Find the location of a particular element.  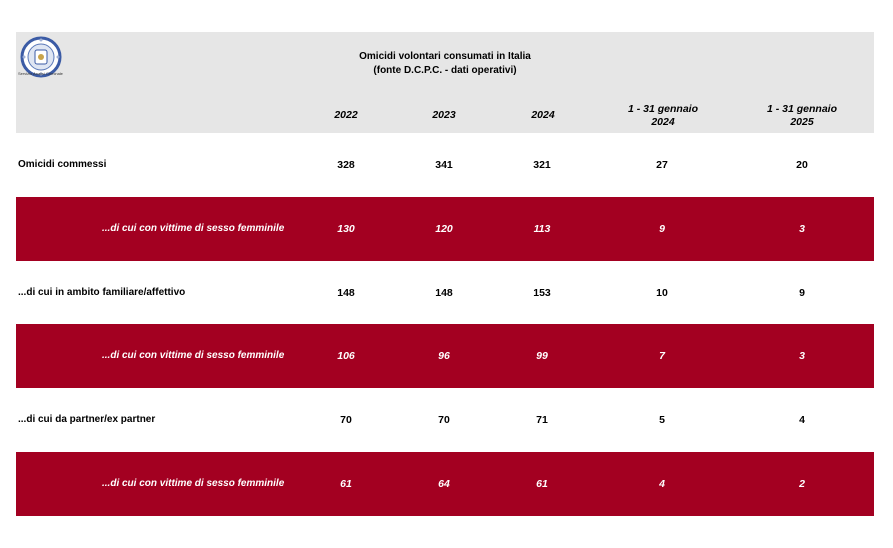

cell-2022: 130 is located at coordinates (346, 229).